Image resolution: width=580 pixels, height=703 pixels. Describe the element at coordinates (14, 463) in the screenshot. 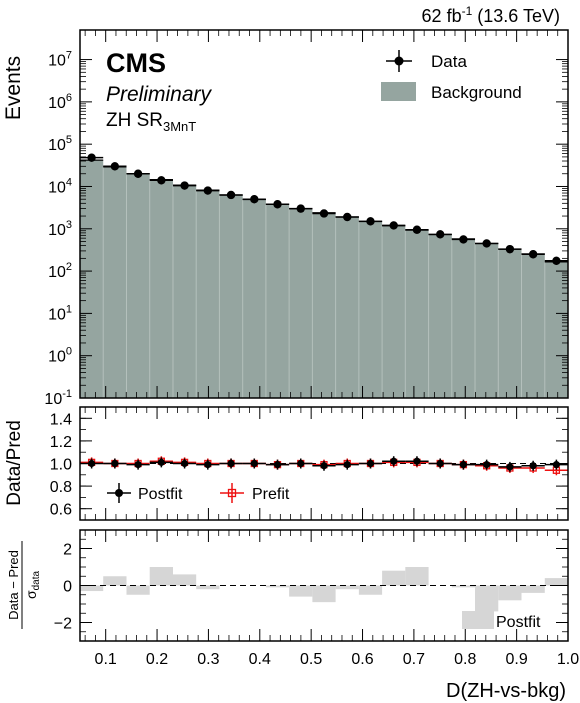

I see `ratio-y-axis-label: Data/Pred` at that location.